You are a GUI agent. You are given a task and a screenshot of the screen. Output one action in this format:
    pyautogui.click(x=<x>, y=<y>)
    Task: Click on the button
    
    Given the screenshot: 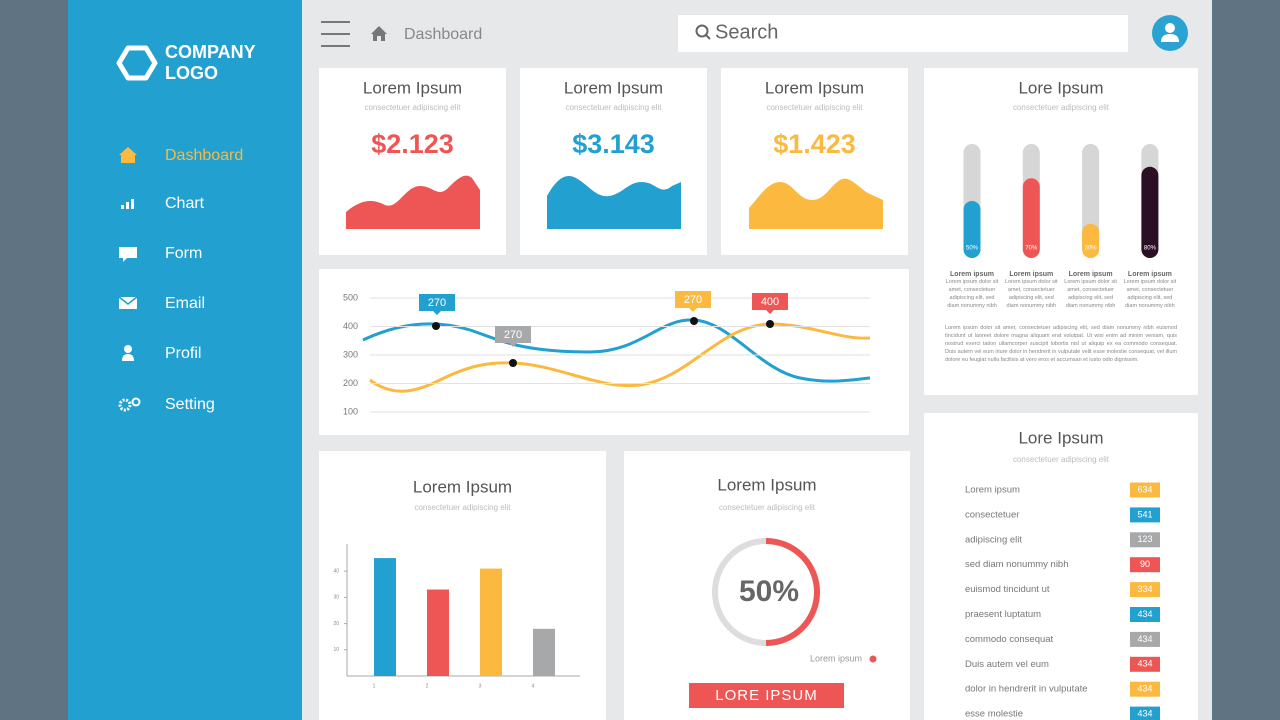 What is the action you would take?
    pyautogui.click(x=766, y=695)
    